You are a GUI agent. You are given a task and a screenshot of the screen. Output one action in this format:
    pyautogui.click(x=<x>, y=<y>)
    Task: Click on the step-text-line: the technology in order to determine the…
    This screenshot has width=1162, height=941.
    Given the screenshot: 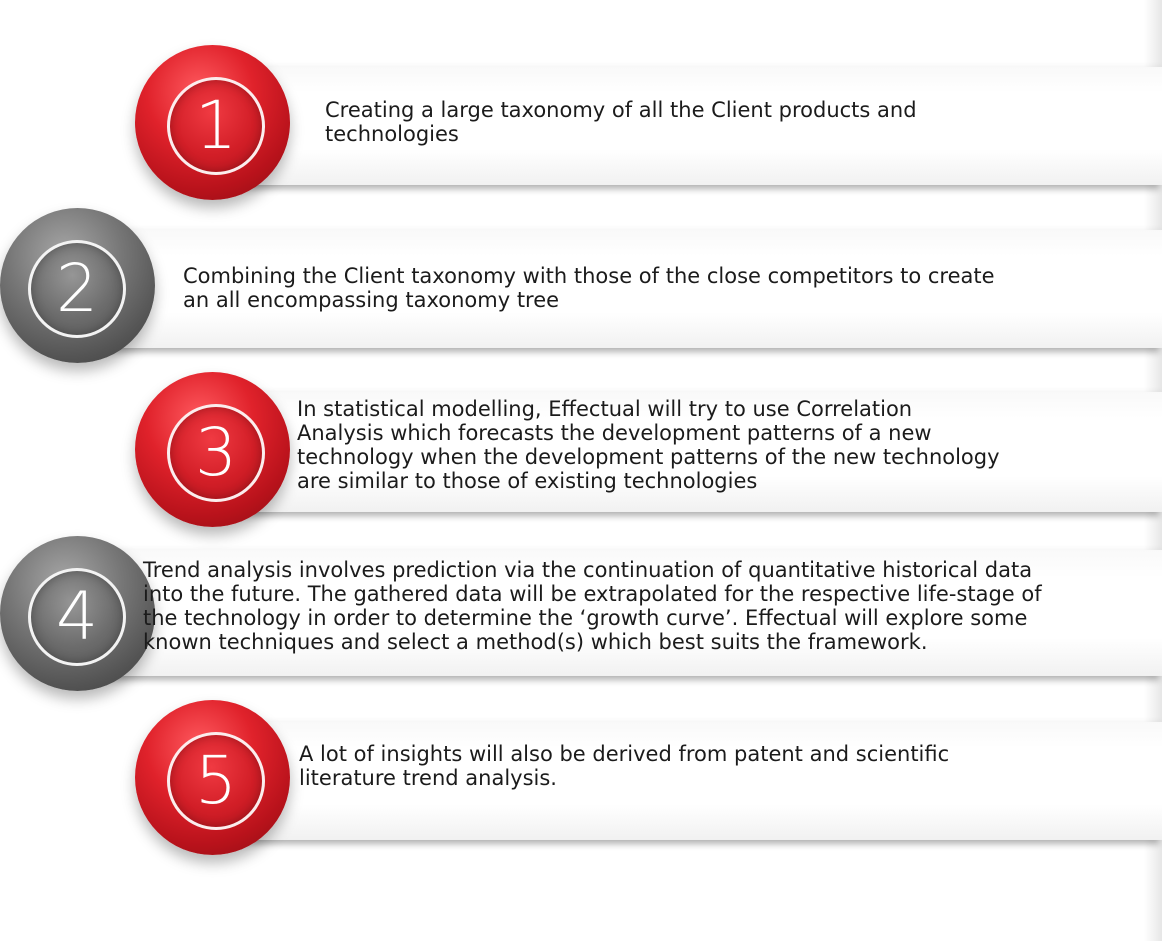 What is the action you would take?
    pyautogui.click(x=585, y=618)
    